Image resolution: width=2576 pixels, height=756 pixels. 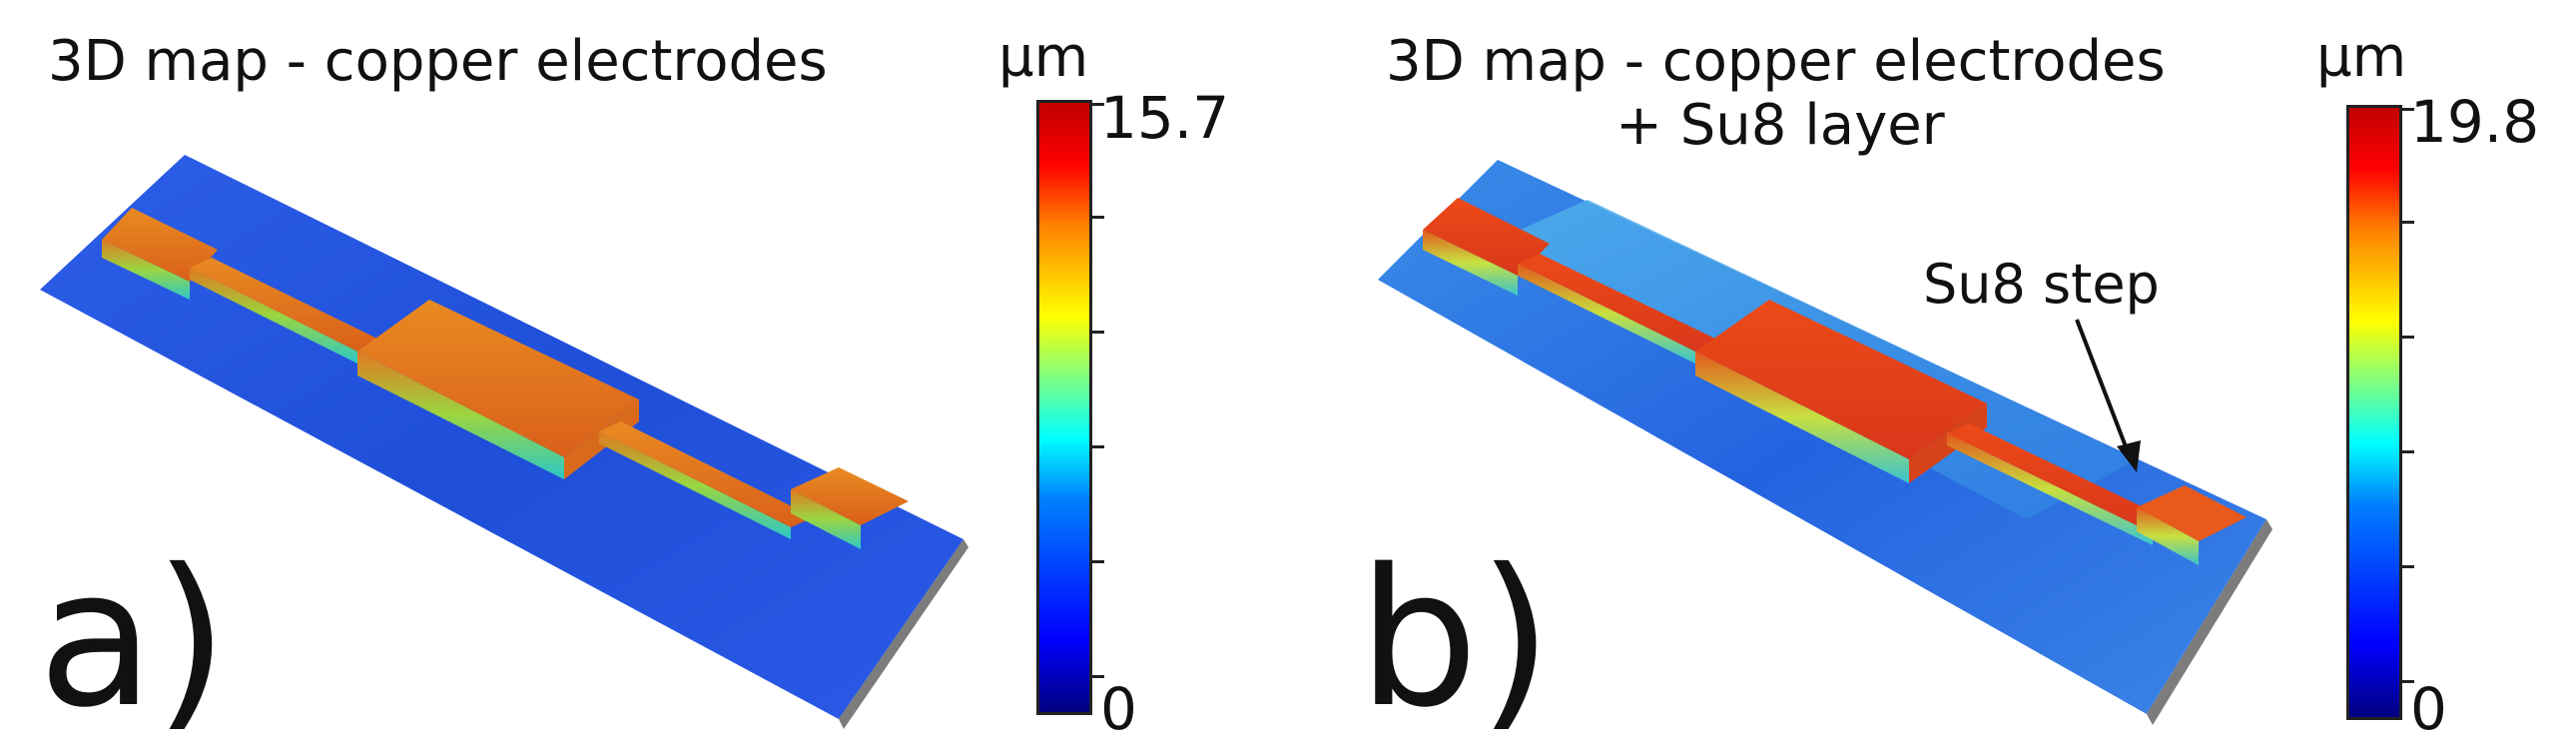 What do you see at coordinates (2108, 395) in the screenshot?
I see `su8-step-arrow` at bounding box center [2108, 395].